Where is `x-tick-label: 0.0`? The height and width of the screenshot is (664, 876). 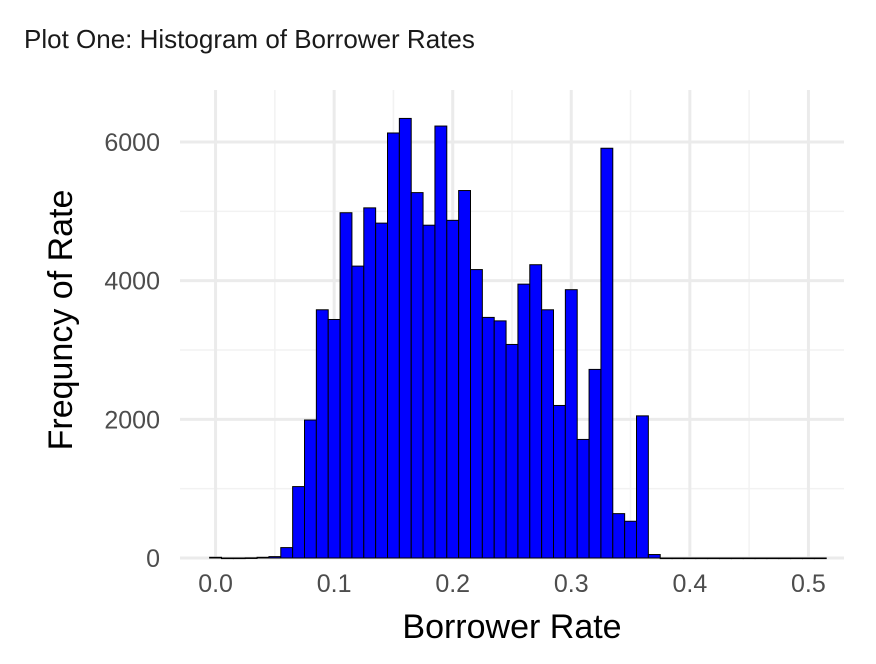
x-tick-label: 0.0 is located at coordinates (215, 584).